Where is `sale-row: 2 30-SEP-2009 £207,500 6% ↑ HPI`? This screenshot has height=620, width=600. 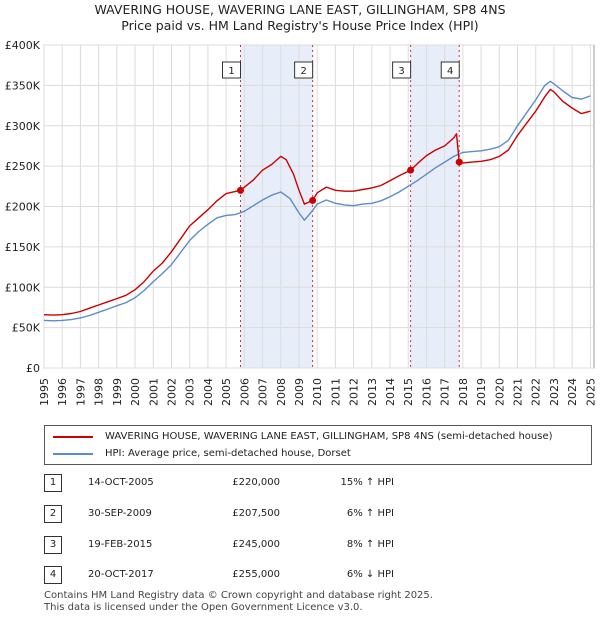 sale-row: 2 30-SEP-2009 £207,500 6% ↑ HPI is located at coordinates (322, 515).